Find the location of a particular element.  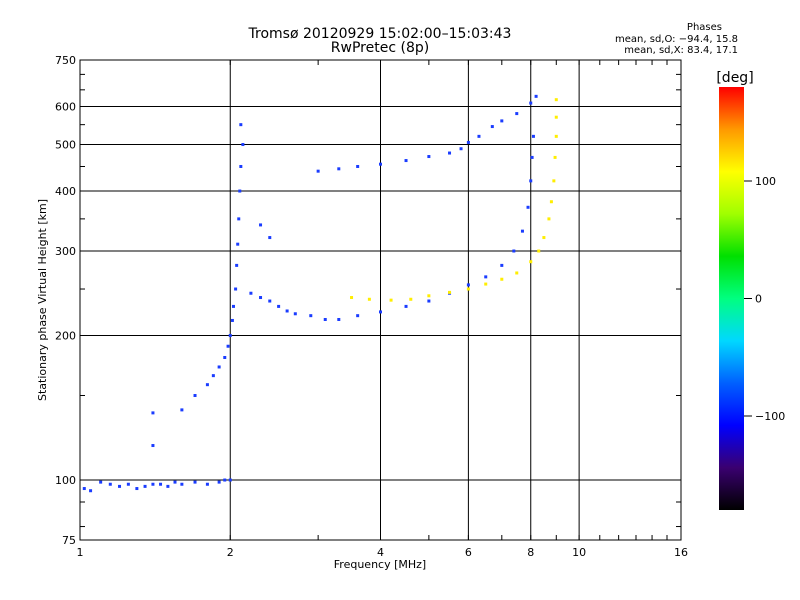

x-tick-label: 8 is located at coordinates (530, 552).